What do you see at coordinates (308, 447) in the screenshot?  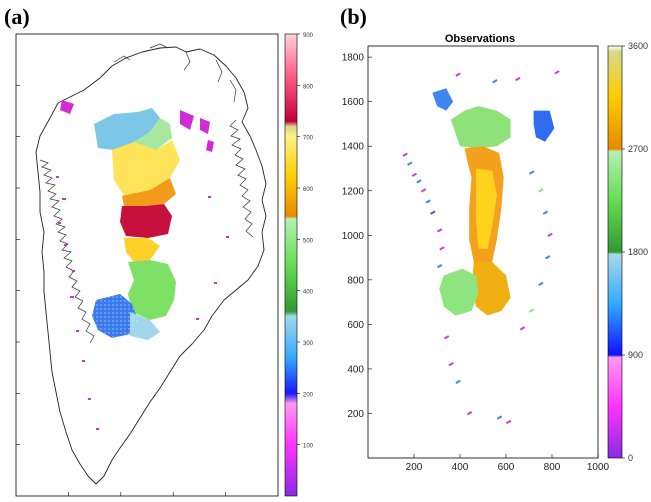 I see `colorbar-tick-label: 100` at bounding box center [308, 447].